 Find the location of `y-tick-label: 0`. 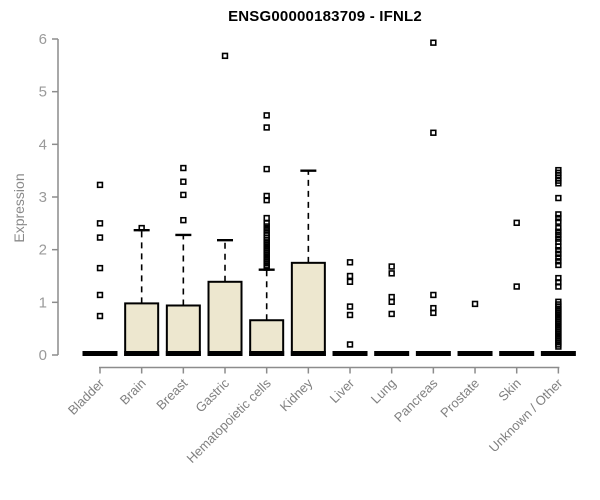

y-tick-label: 0 is located at coordinates (43, 355).